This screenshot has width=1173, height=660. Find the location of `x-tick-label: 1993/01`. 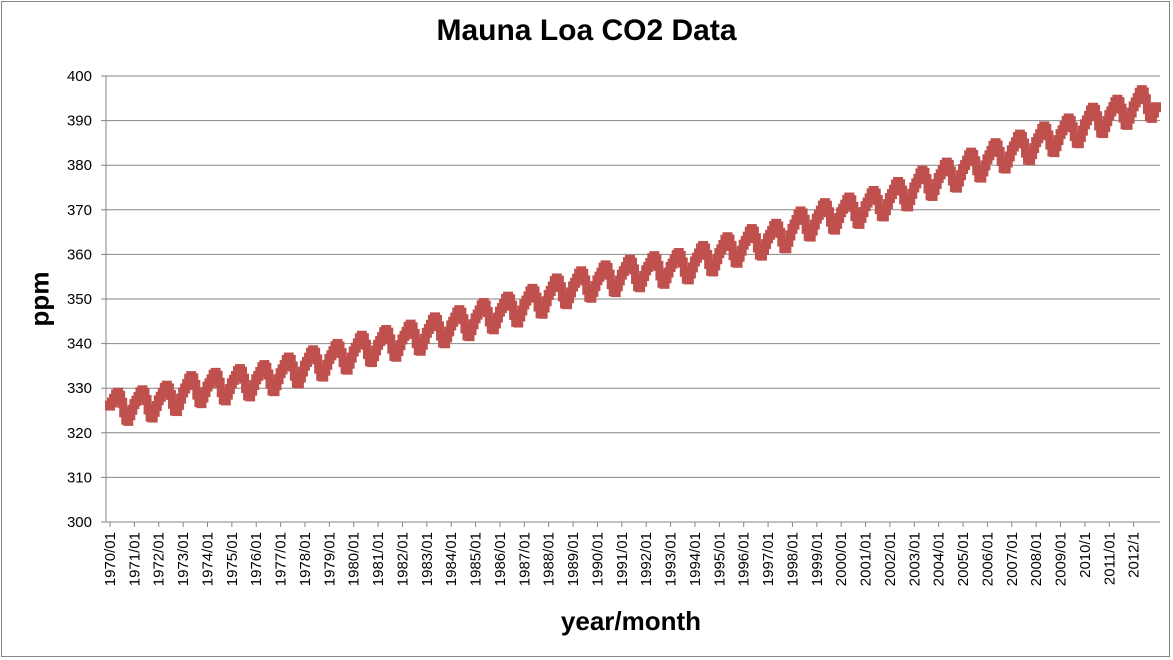

x-tick-label: 1993/01 is located at coordinates (671, 559).